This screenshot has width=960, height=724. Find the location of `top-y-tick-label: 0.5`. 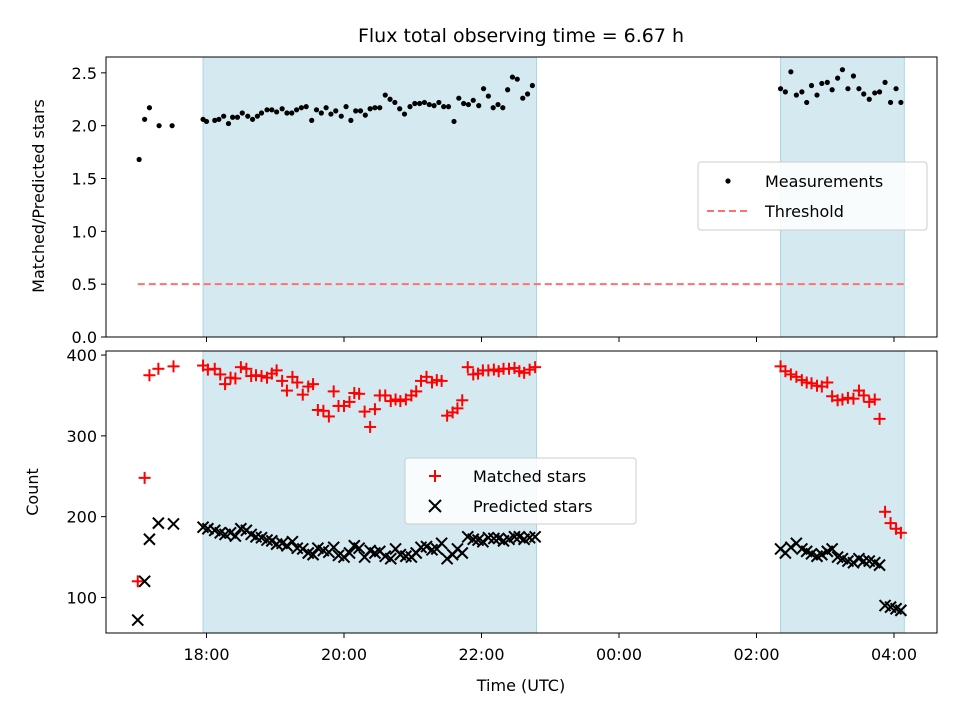

top-y-tick-label: 0.5 is located at coordinates (84, 284).